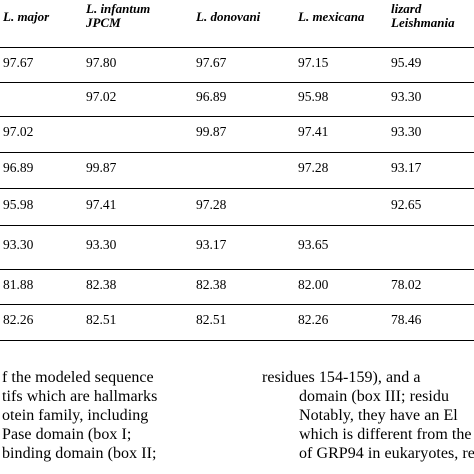  What do you see at coordinates (406, 62) in the screenshot?
I see `table-cell: 95.49` at bounding box center [406, 62].